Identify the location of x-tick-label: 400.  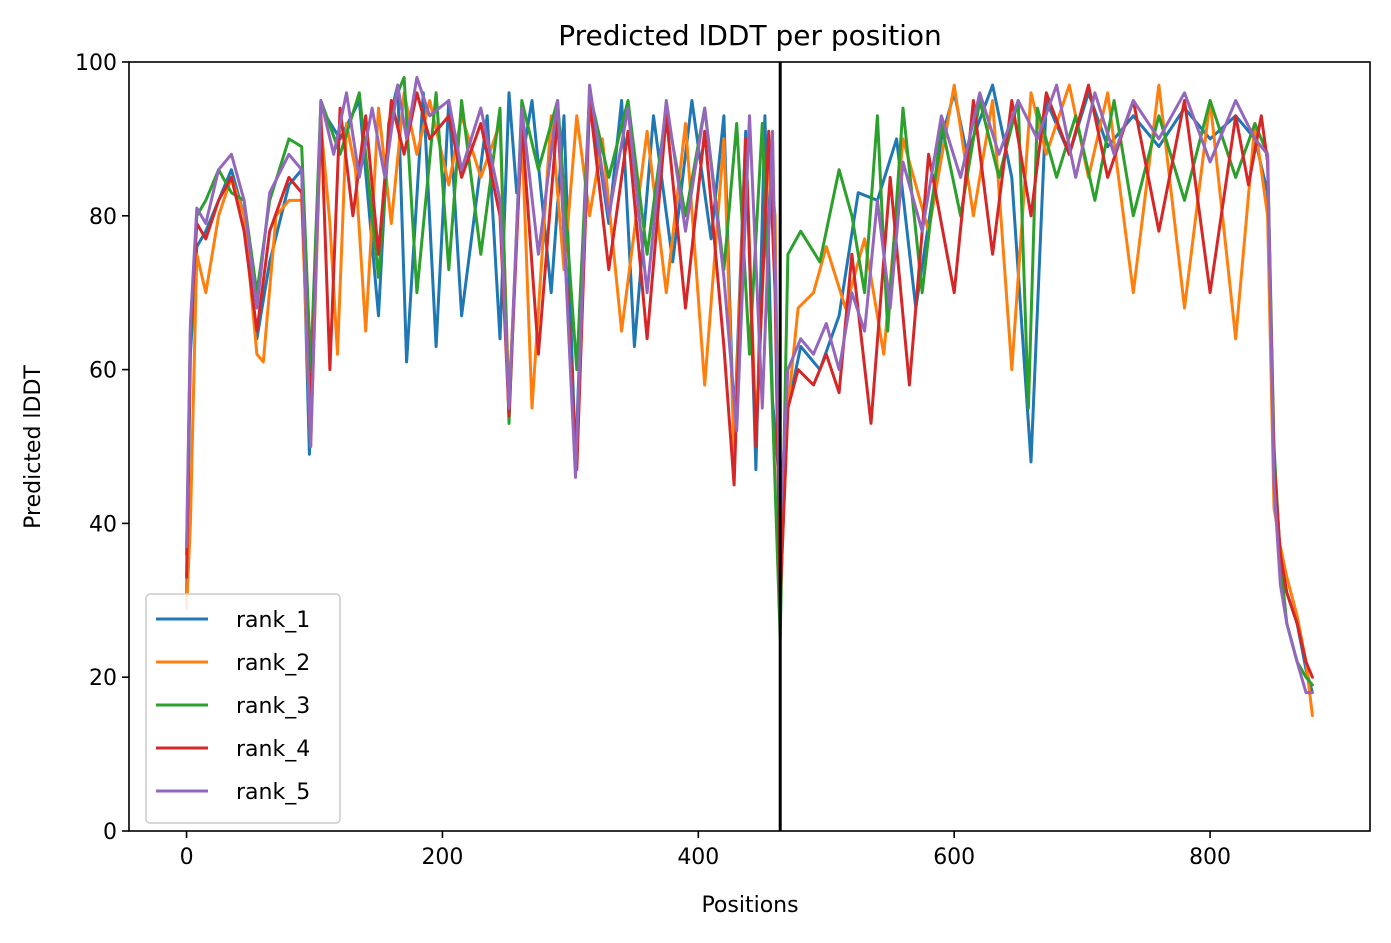
(698, 857).